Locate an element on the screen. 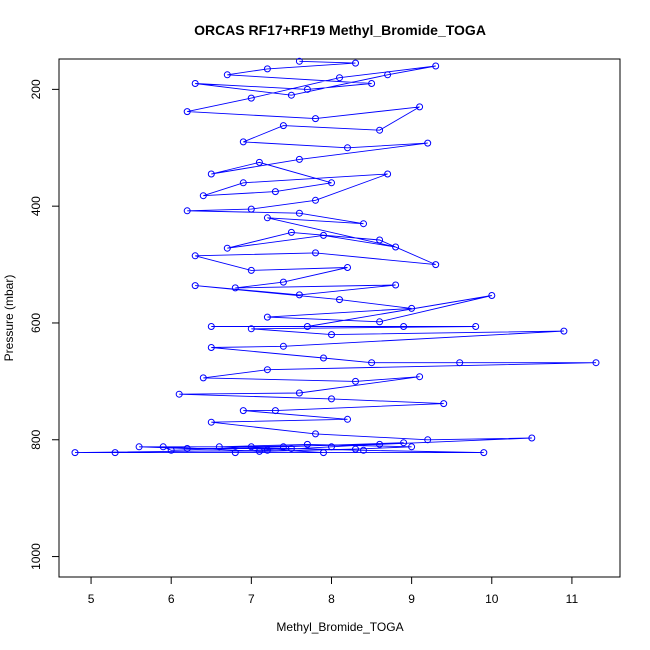  chart-title: ORCAS RF17+RF19 Methyl_Bromide_TOGA is located at coordinates (340, 30).